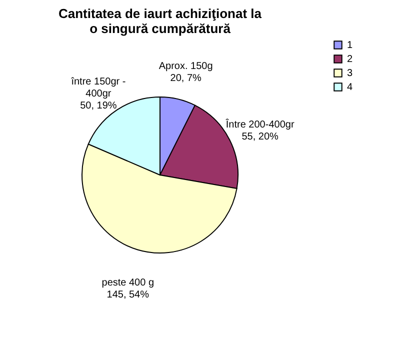 This screenshot has width=417, height=357. What do you see at coordinates (350, 87) in the screenshot?
I see `legend-label: 4` at bounding box center [350, 87].